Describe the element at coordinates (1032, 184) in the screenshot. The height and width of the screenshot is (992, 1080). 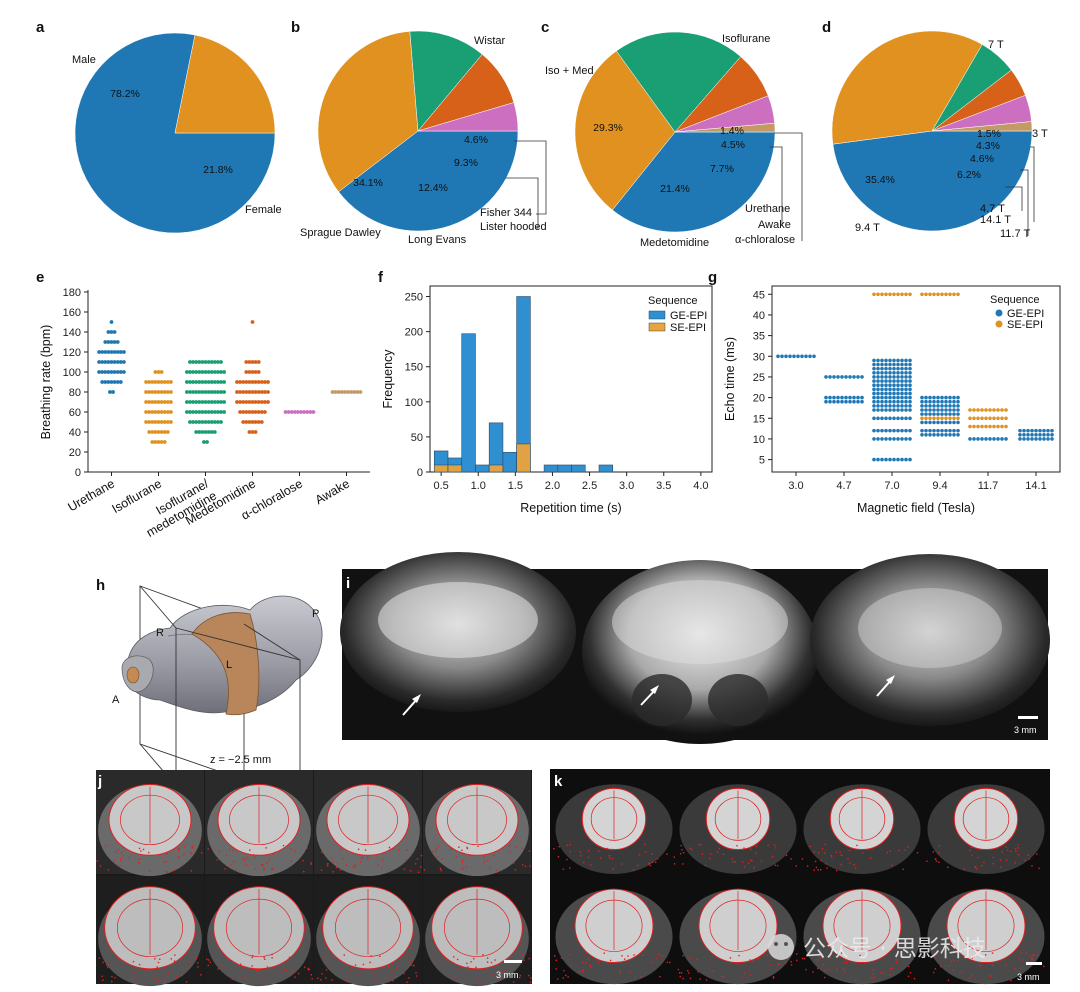
I see `leader-line-14-1-t` at that location.